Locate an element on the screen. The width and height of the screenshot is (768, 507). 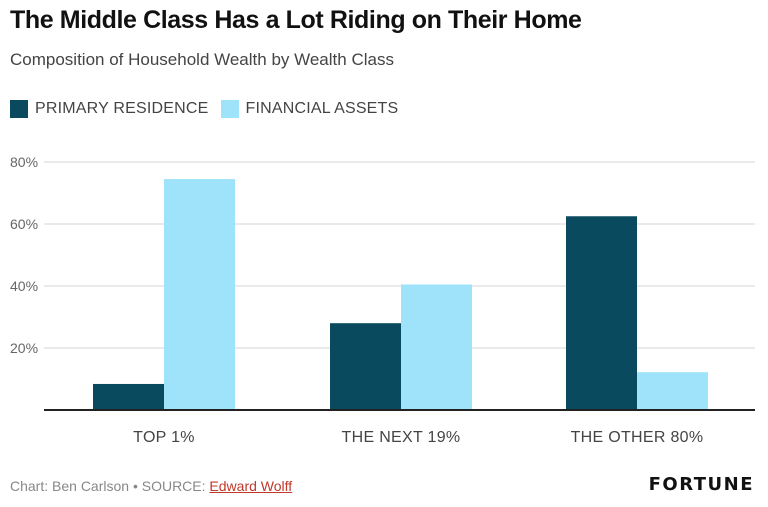
legend-item-financial-assets: FINANCIAL ASSETS is located at coordinates (309, 109).